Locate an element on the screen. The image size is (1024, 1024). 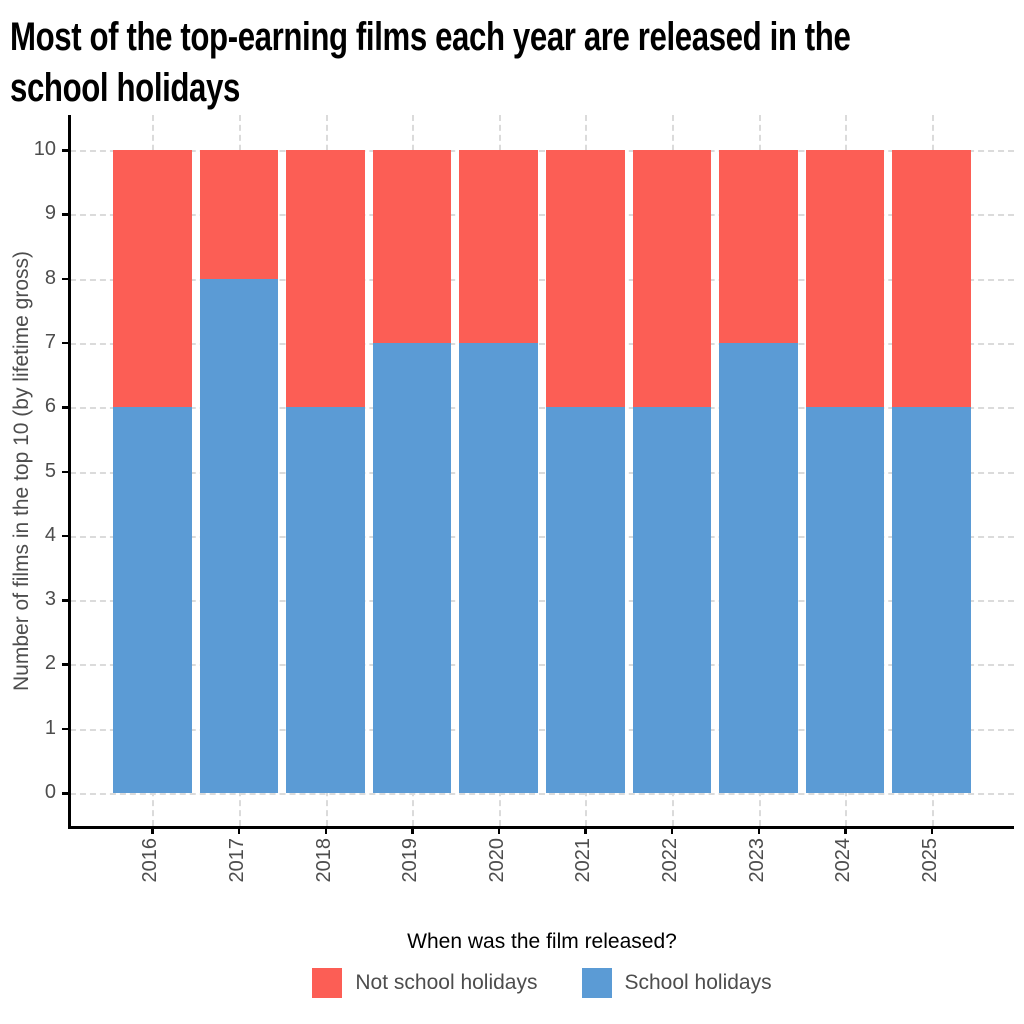
y-tick-label-5: 5 is located at coordinates (50, 470).